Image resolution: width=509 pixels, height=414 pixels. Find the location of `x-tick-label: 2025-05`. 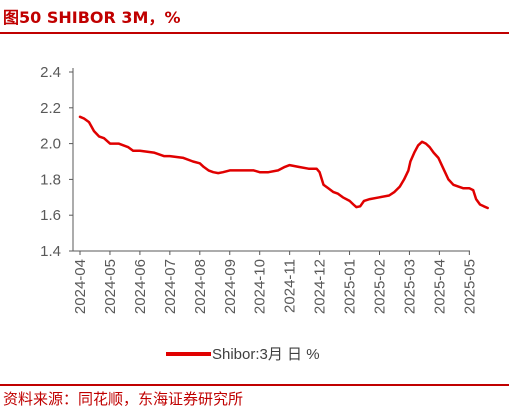

x-tick-label: 2025-05 is located at coordinates (469, 286).